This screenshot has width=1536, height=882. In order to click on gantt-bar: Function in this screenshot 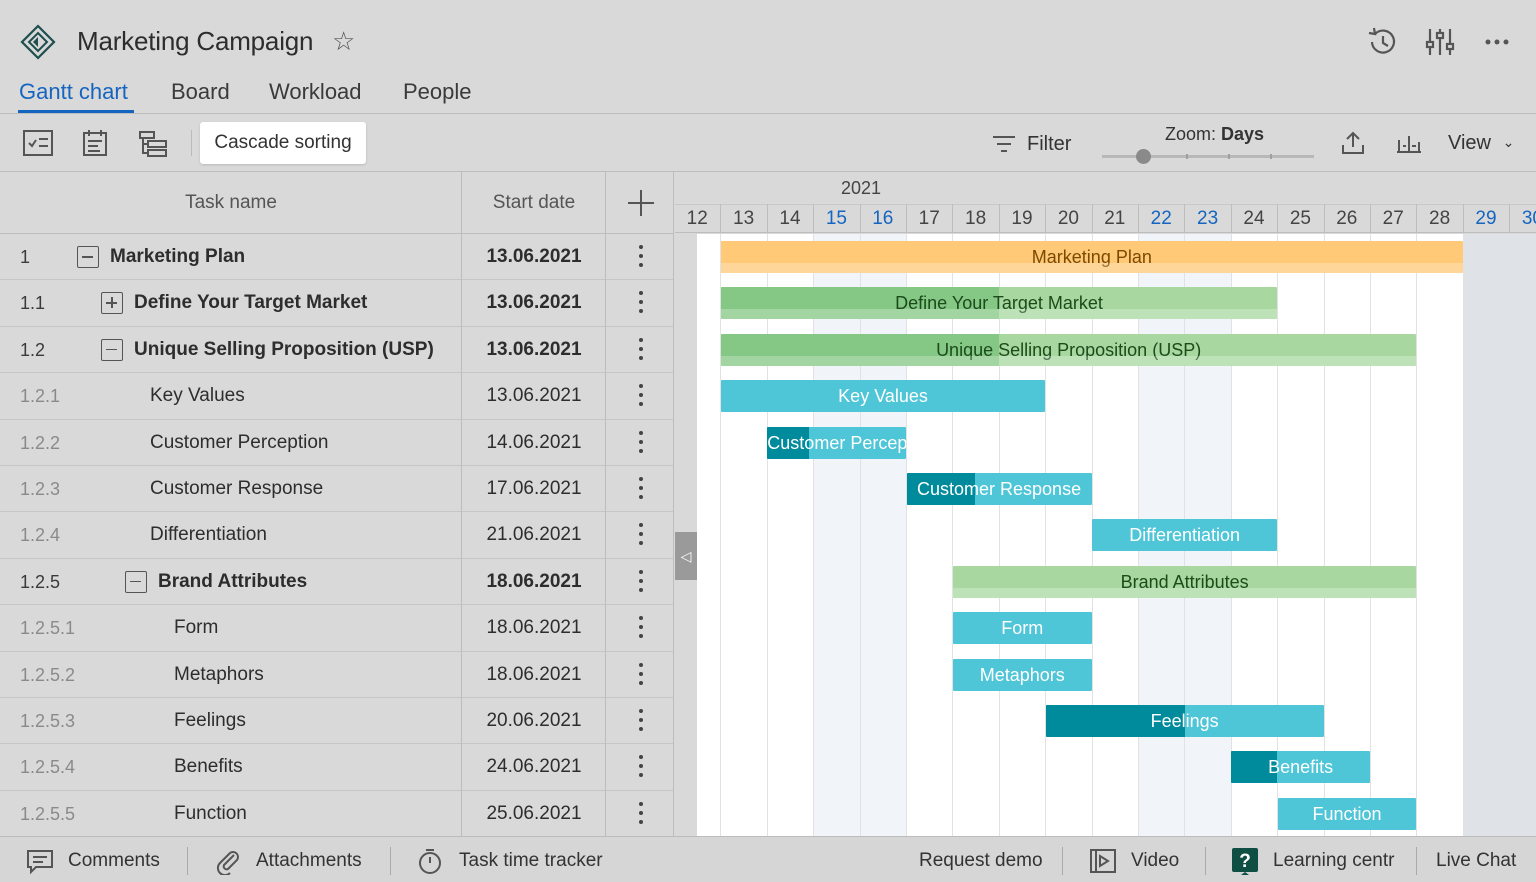, I will do `click(1347, 813)`.